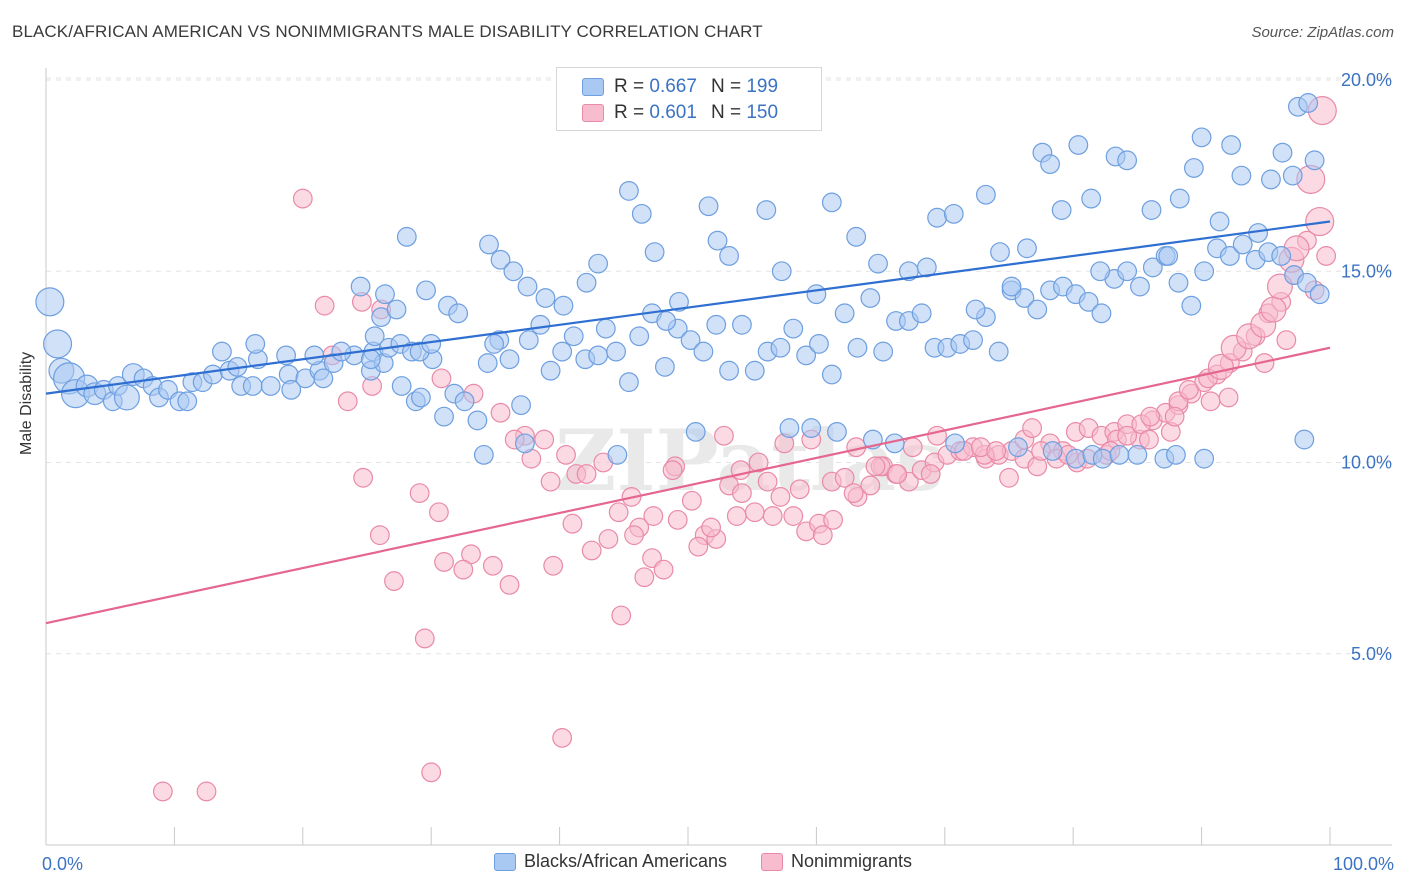 The width and height of the screenshot is (1406, 892). I want to click on n-value-nonimmigrants: 150, so click(762, 112).